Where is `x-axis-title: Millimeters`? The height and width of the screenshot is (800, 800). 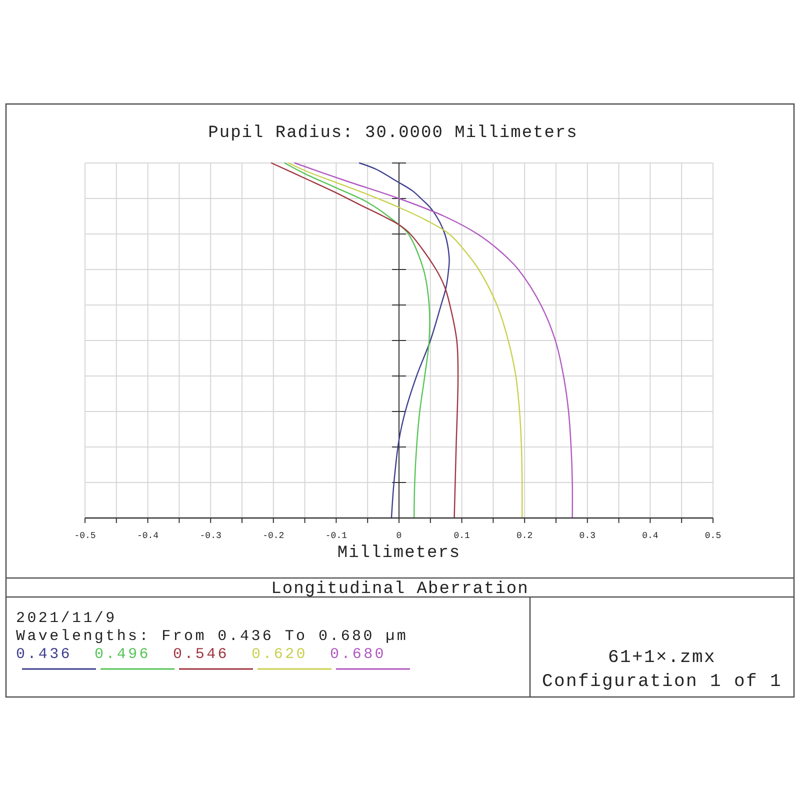 x-axis-title: Millimeters is located at coordinates (399, 553).